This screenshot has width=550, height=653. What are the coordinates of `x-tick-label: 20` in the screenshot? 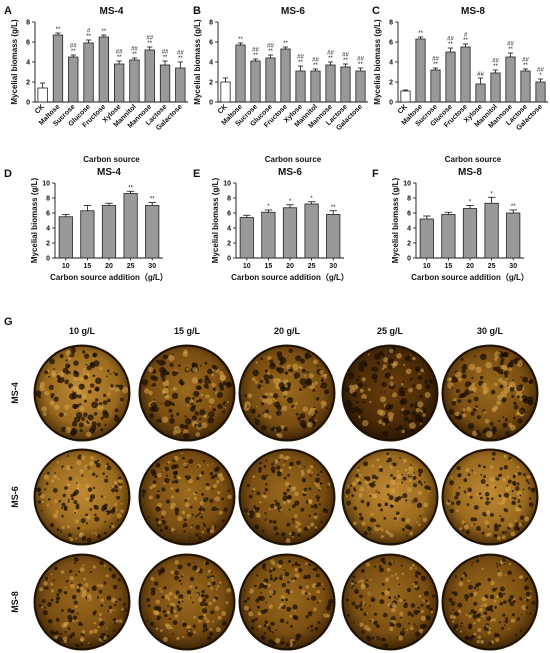 It's located at (470, 266).